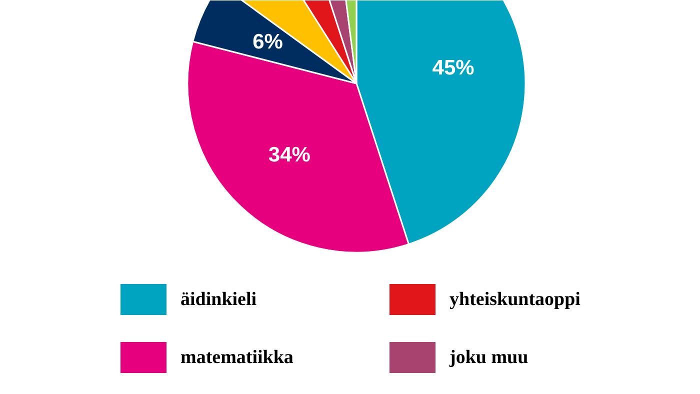 The image size is (700, 394). What do you see at coordinates (218, 299) in the screenshot?
I see `legend-label: äidinkieli` at bounding box center [218, 299].